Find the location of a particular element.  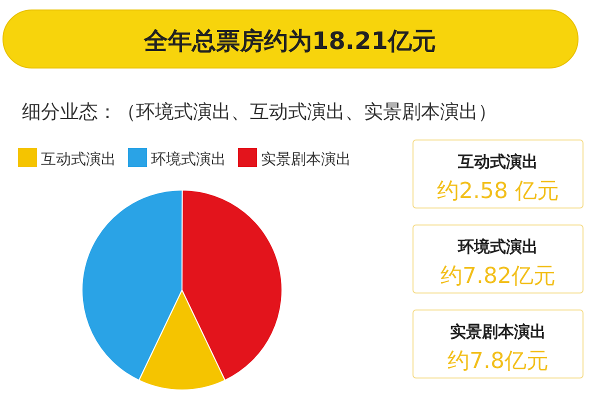

legend-label: 环境式演出 is located at coordinates (188, 159).